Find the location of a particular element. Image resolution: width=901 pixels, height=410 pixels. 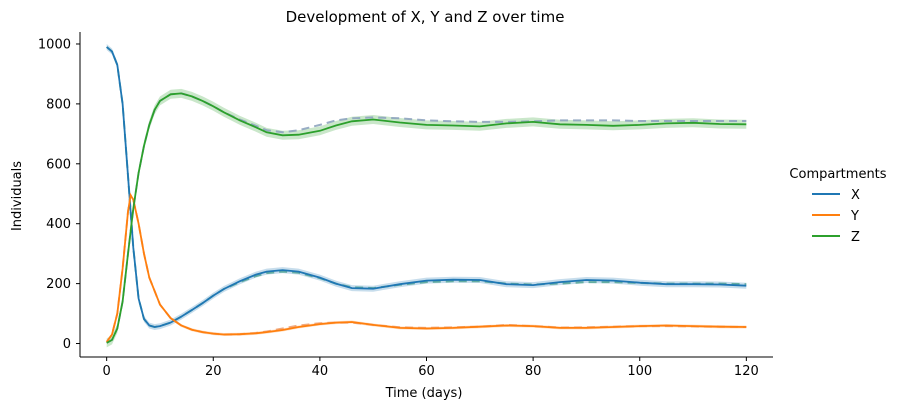

legend-label-y: Y is located at coordinates (854, 216).